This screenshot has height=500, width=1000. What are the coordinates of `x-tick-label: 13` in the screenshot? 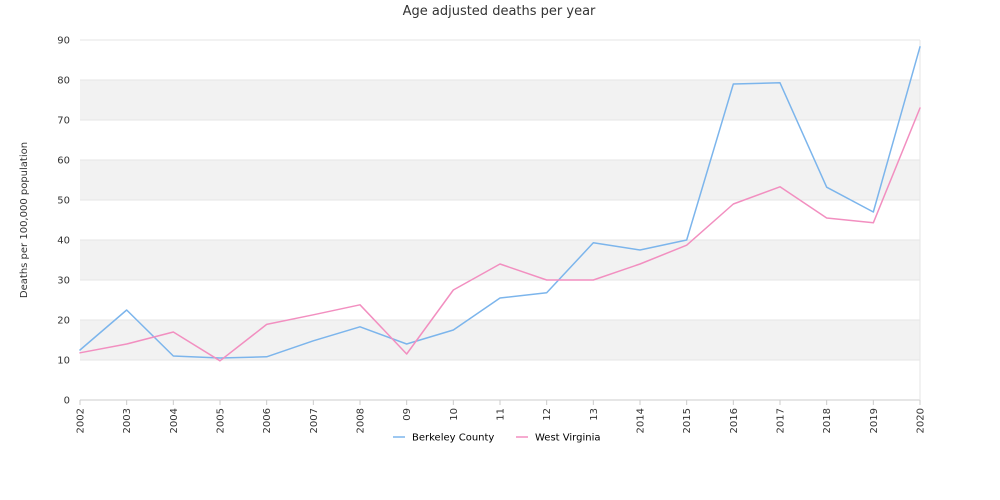 It's located at (594, 414).